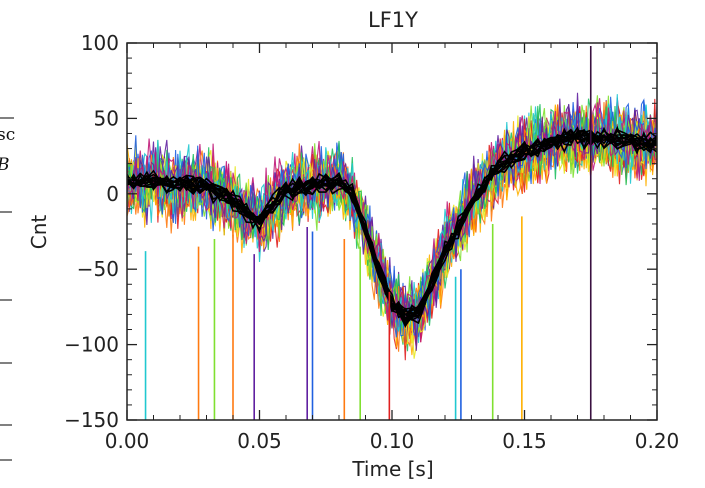 This screenshot has height=488, width=705. I want to click on x-tick-label: 0.05, so click(259, 441).